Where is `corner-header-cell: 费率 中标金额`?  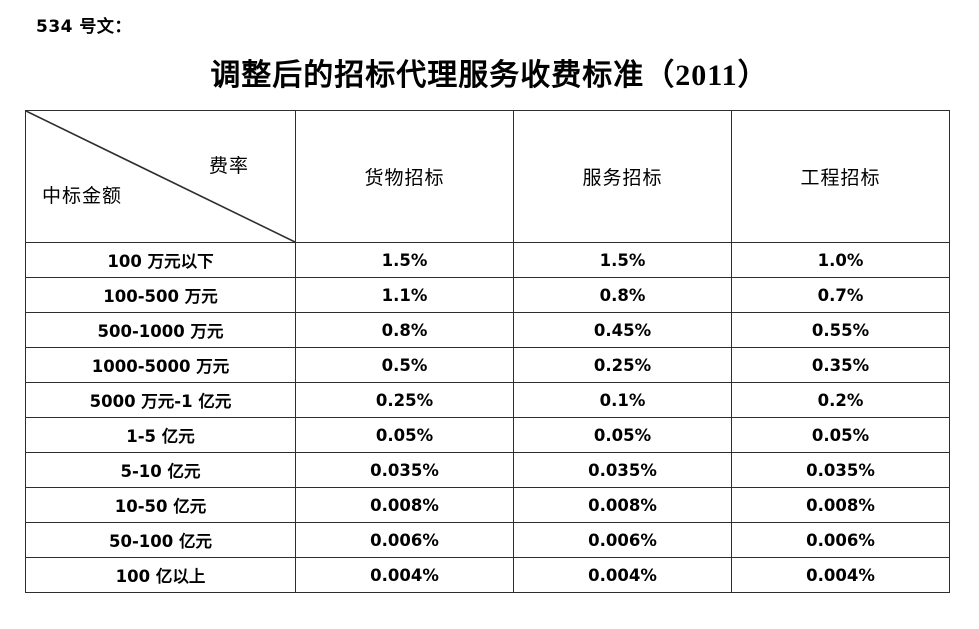
corner-header-cell: 费率 中标金额 is located at coordinates (160, 176).